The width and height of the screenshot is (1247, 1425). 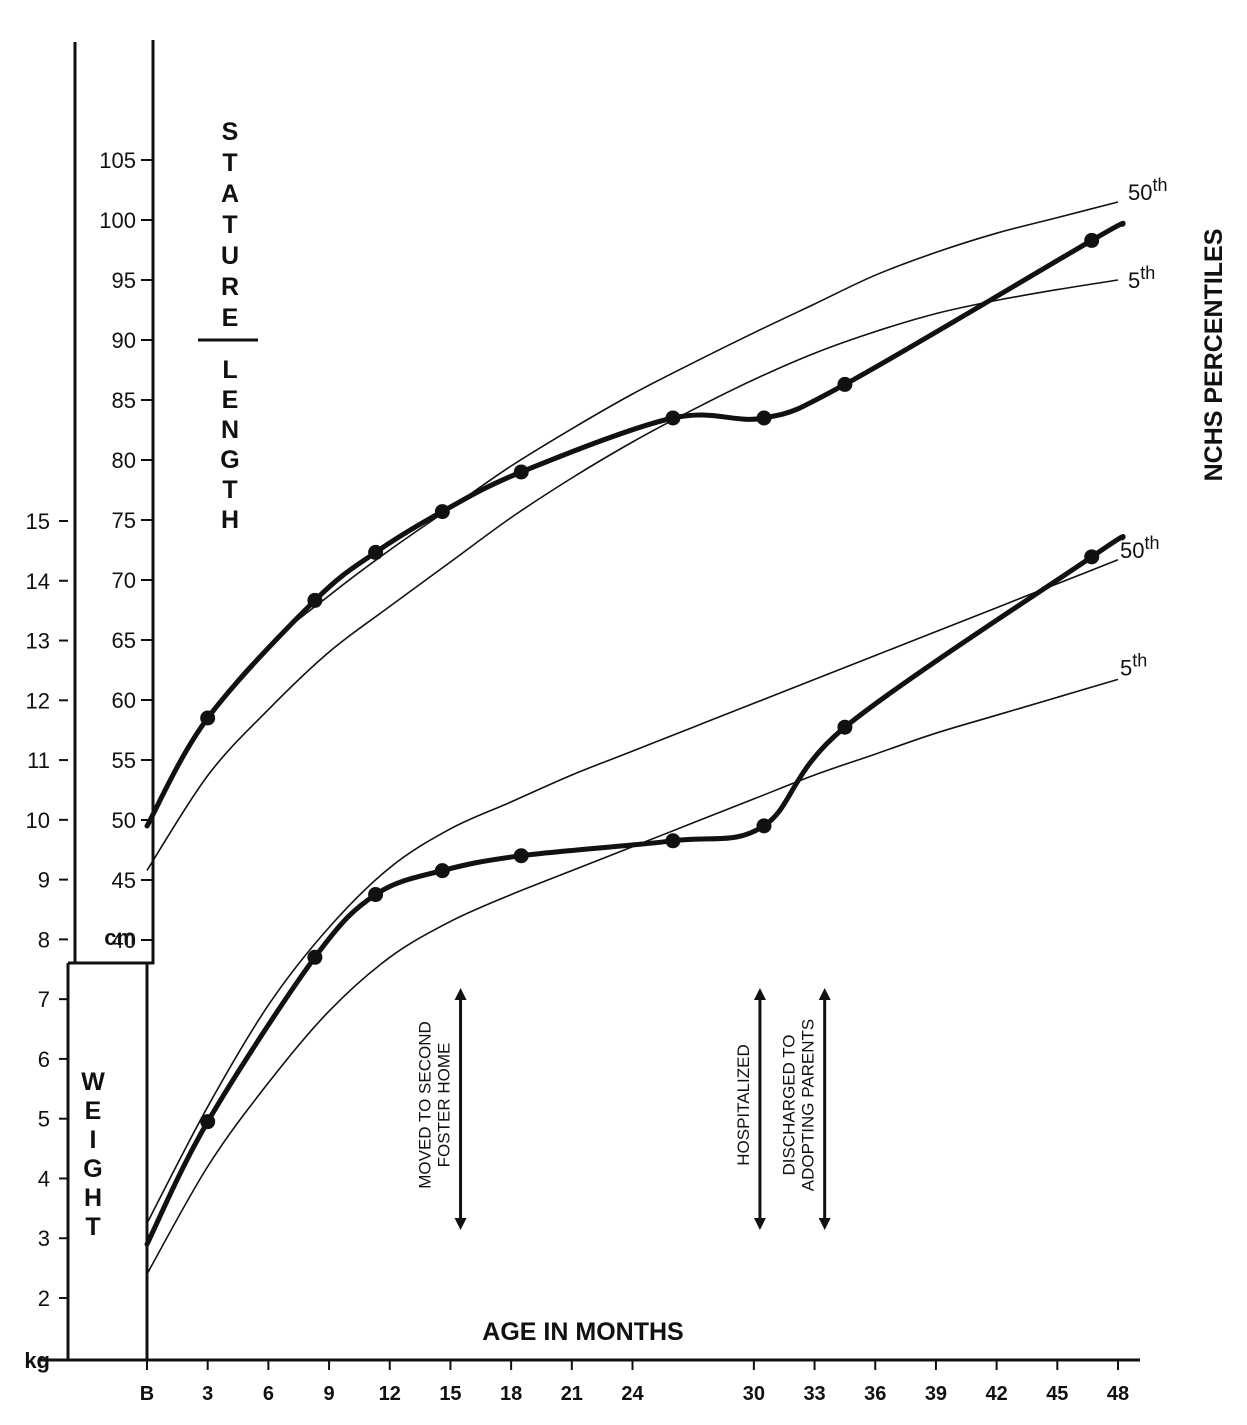 What do you see at coordinates (754, 1394) in the screenshot?
I see `x-tick-label: 30` at bounding box center [754, 1394].